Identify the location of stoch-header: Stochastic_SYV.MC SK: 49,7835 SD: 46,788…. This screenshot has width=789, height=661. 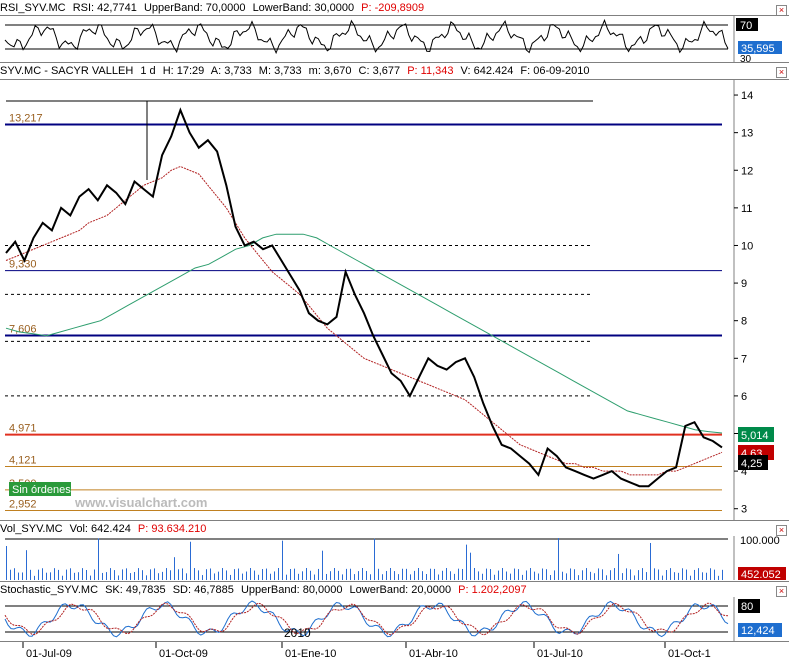
(380, 590).